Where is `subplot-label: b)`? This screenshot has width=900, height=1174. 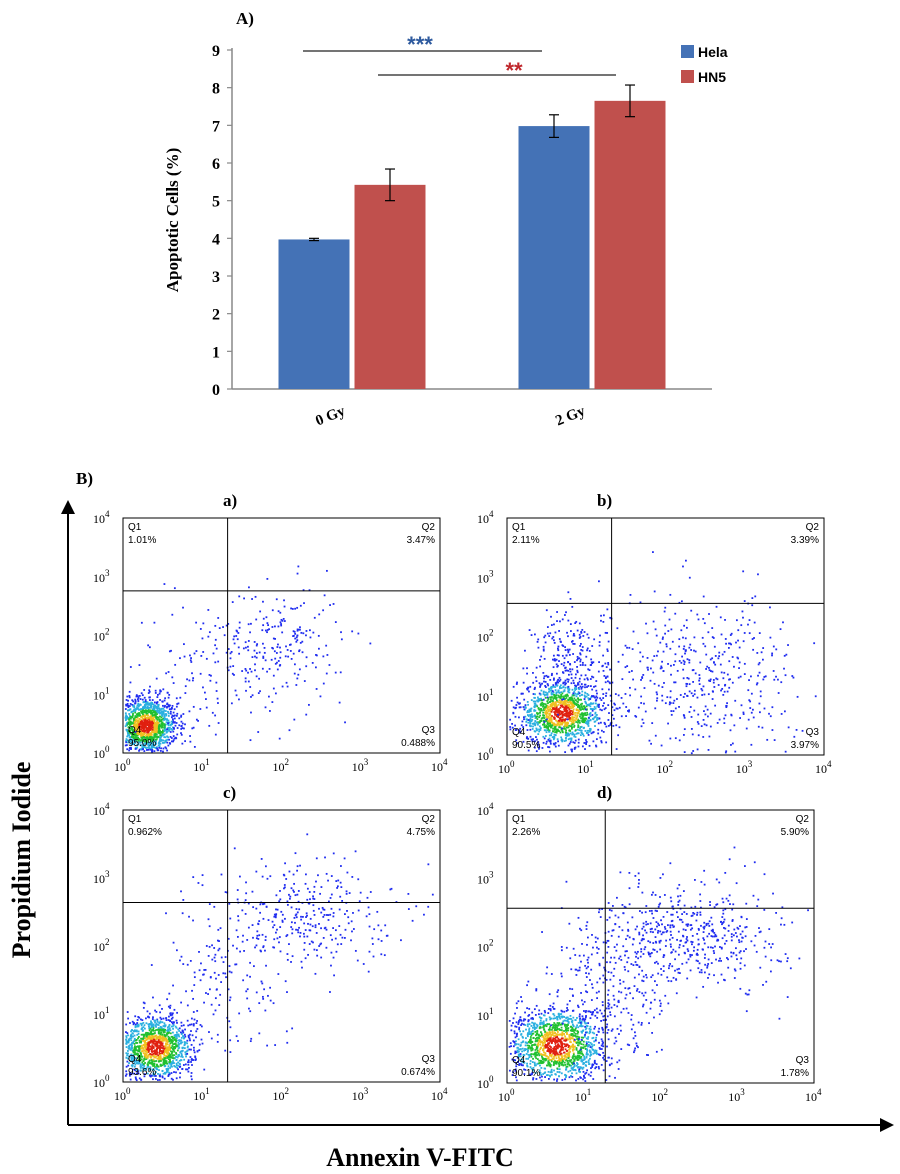 subplot-label: b) is located at coordinates (604, 500).